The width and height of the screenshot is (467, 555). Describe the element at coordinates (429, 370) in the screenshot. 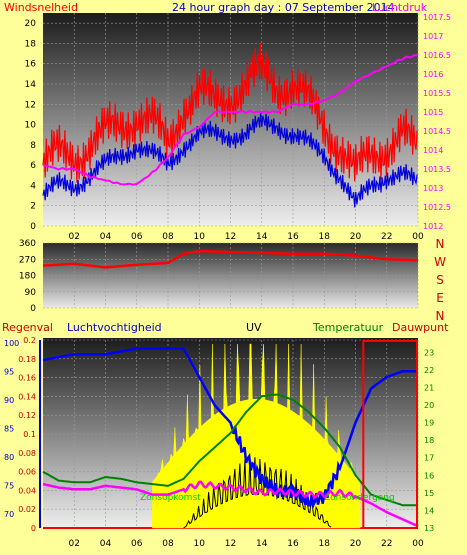

I see `y-tick-label-temperature: 22` at that location.